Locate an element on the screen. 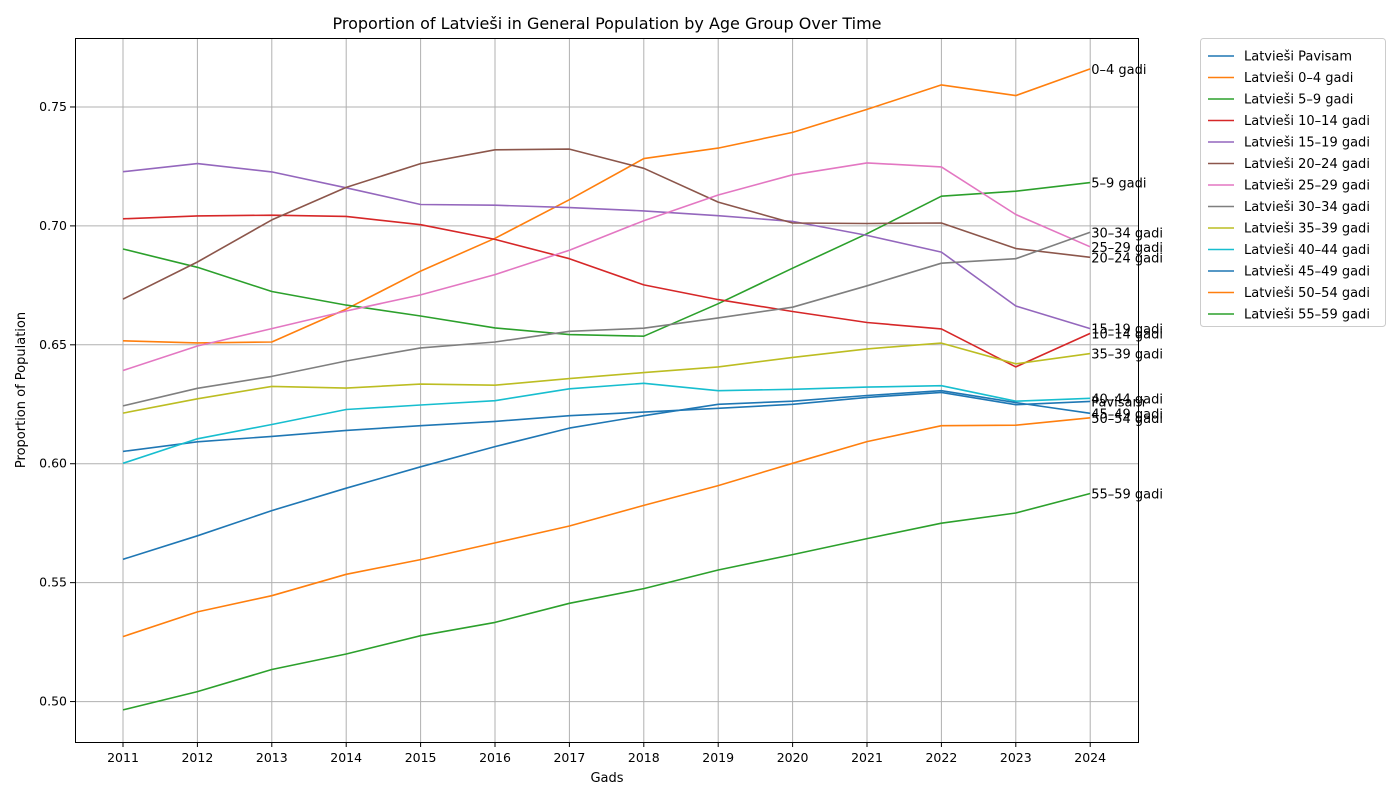 The width and height of the screenshot is (1400, 800). legend-entry-0: Latvieši Pavisam is located at coordinates (1298, 57).